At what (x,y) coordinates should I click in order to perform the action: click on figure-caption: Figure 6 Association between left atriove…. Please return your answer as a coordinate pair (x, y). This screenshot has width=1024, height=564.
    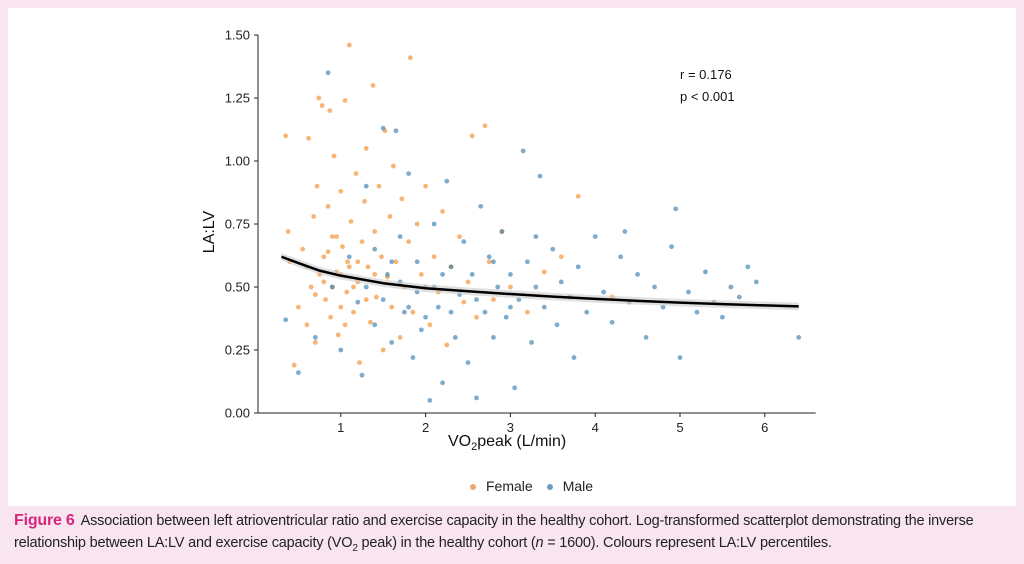
    Looking at the image, I should click on (494, 533).